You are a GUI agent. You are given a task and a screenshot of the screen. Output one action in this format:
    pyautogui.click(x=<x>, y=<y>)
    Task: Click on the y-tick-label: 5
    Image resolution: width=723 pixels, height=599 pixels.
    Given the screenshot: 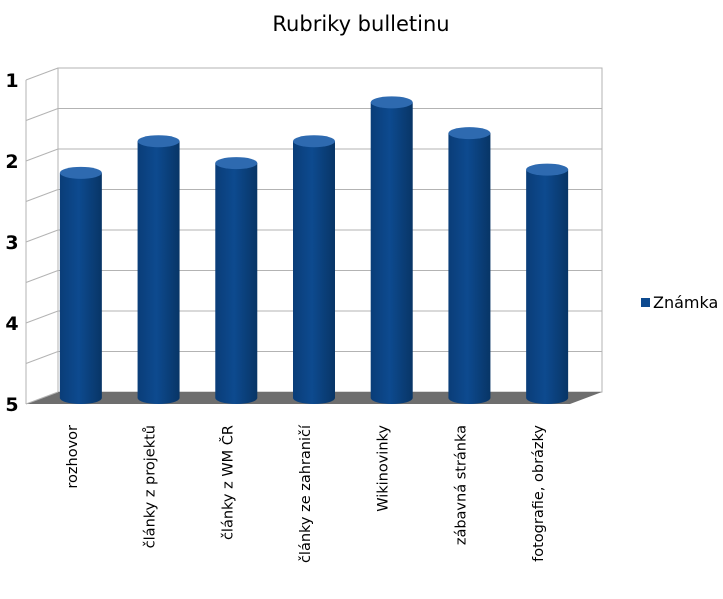 What is the action you would take?
    pyautogui.click(x=11, y=405)
    